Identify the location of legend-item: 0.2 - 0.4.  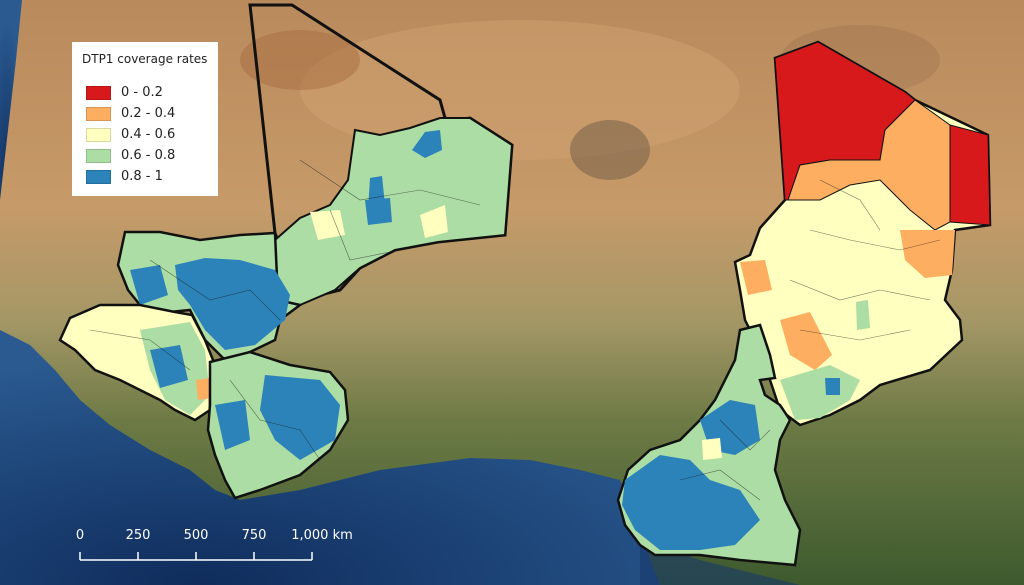
(145, 113).